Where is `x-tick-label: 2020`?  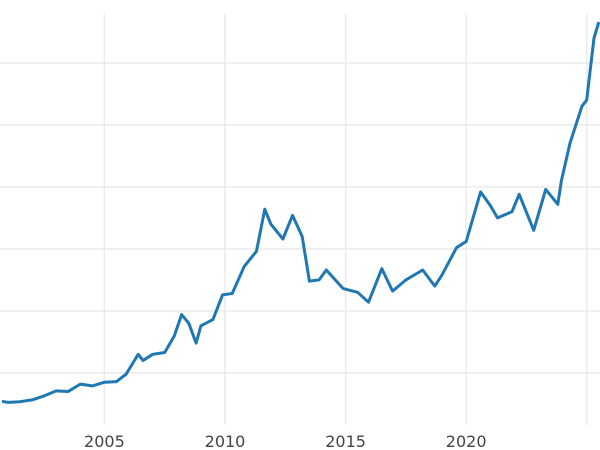 x-tick-label: 2020 is located at coordinates (466, 441).